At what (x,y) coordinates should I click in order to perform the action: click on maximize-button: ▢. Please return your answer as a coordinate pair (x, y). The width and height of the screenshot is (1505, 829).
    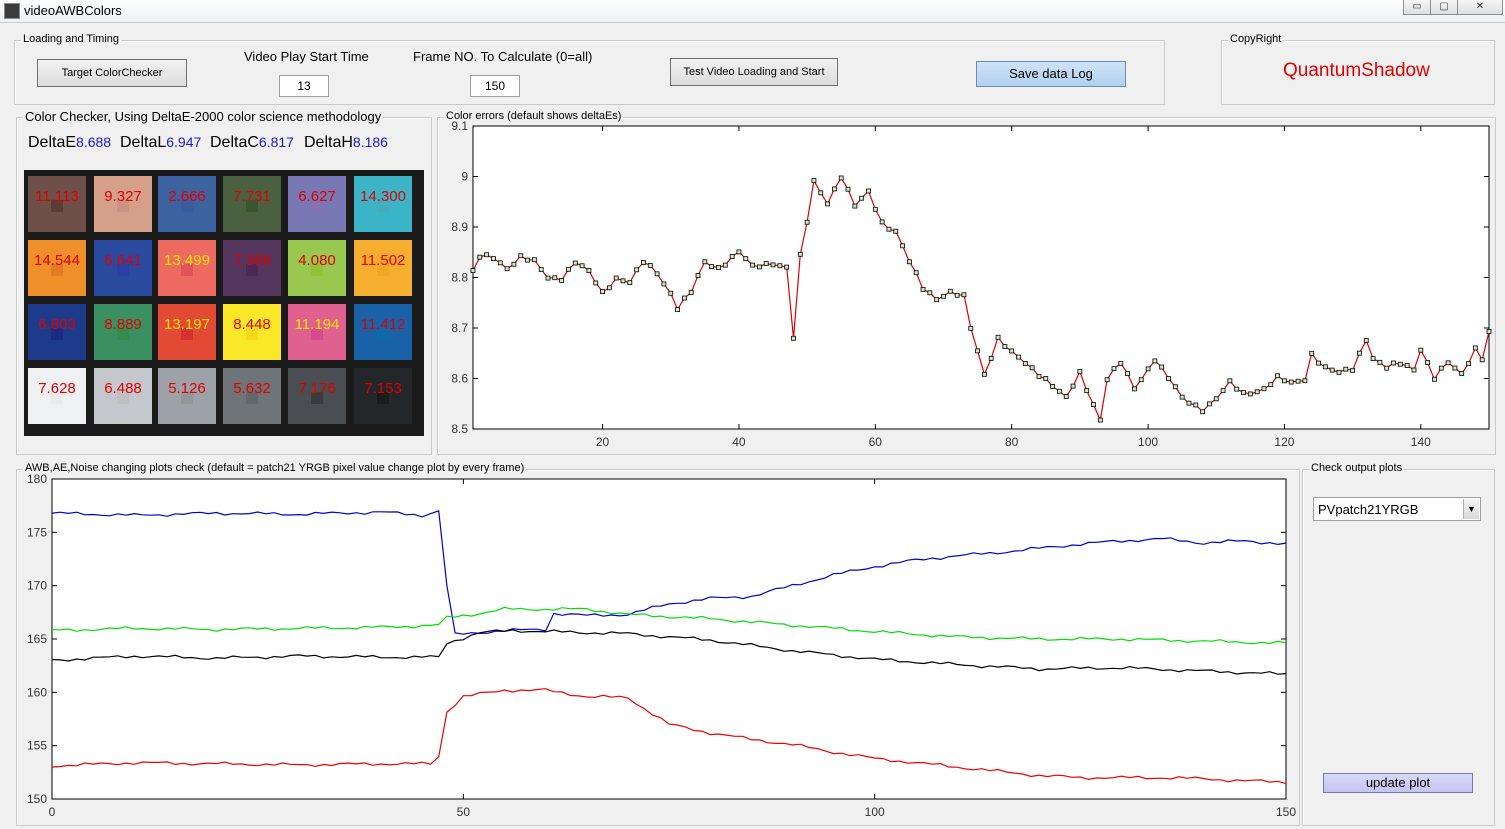
    Looking at the image, I should click on (1444, 7).